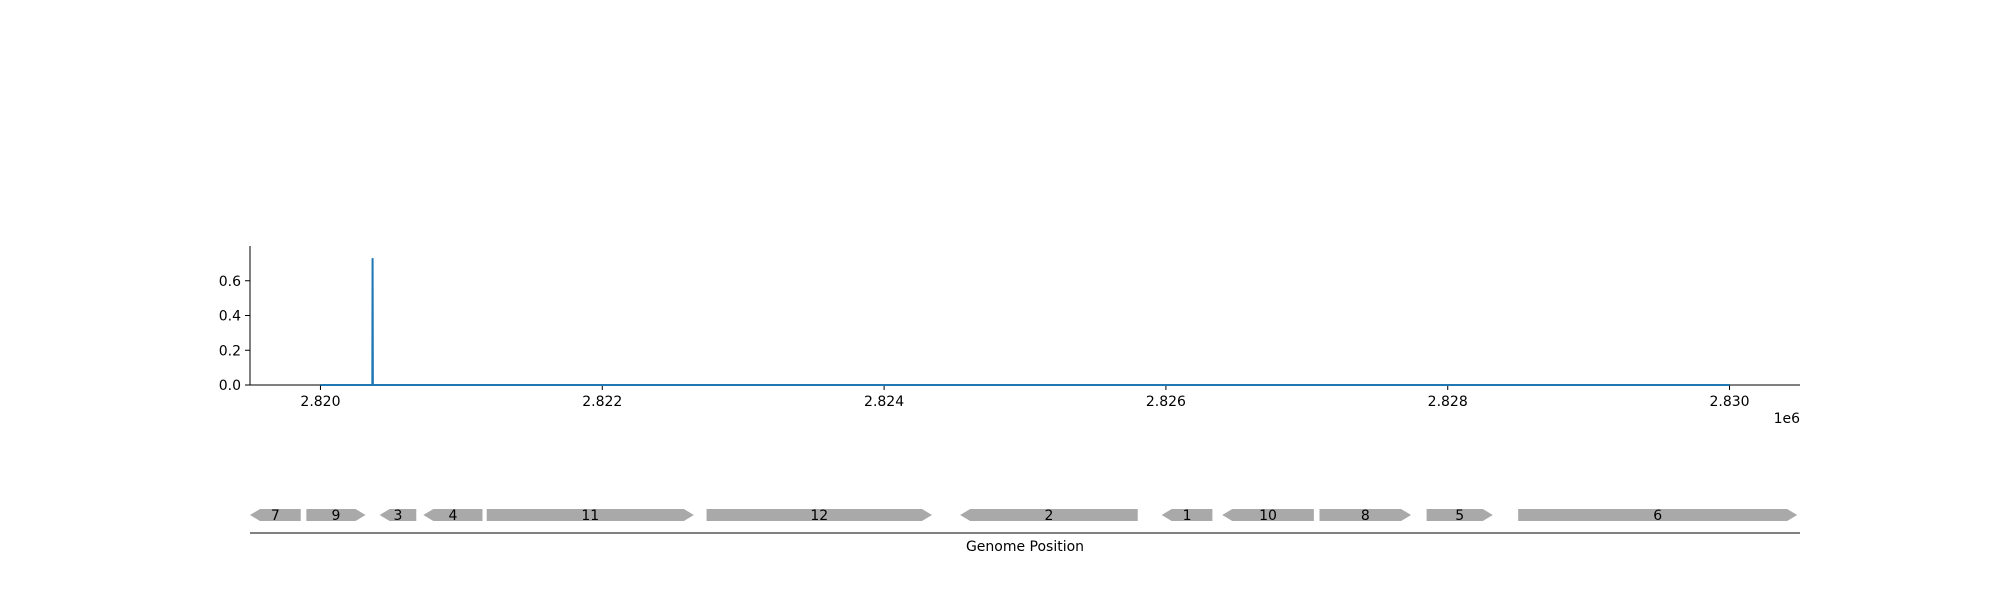  I want to click on gene-label: 10, so click(1268, 516).